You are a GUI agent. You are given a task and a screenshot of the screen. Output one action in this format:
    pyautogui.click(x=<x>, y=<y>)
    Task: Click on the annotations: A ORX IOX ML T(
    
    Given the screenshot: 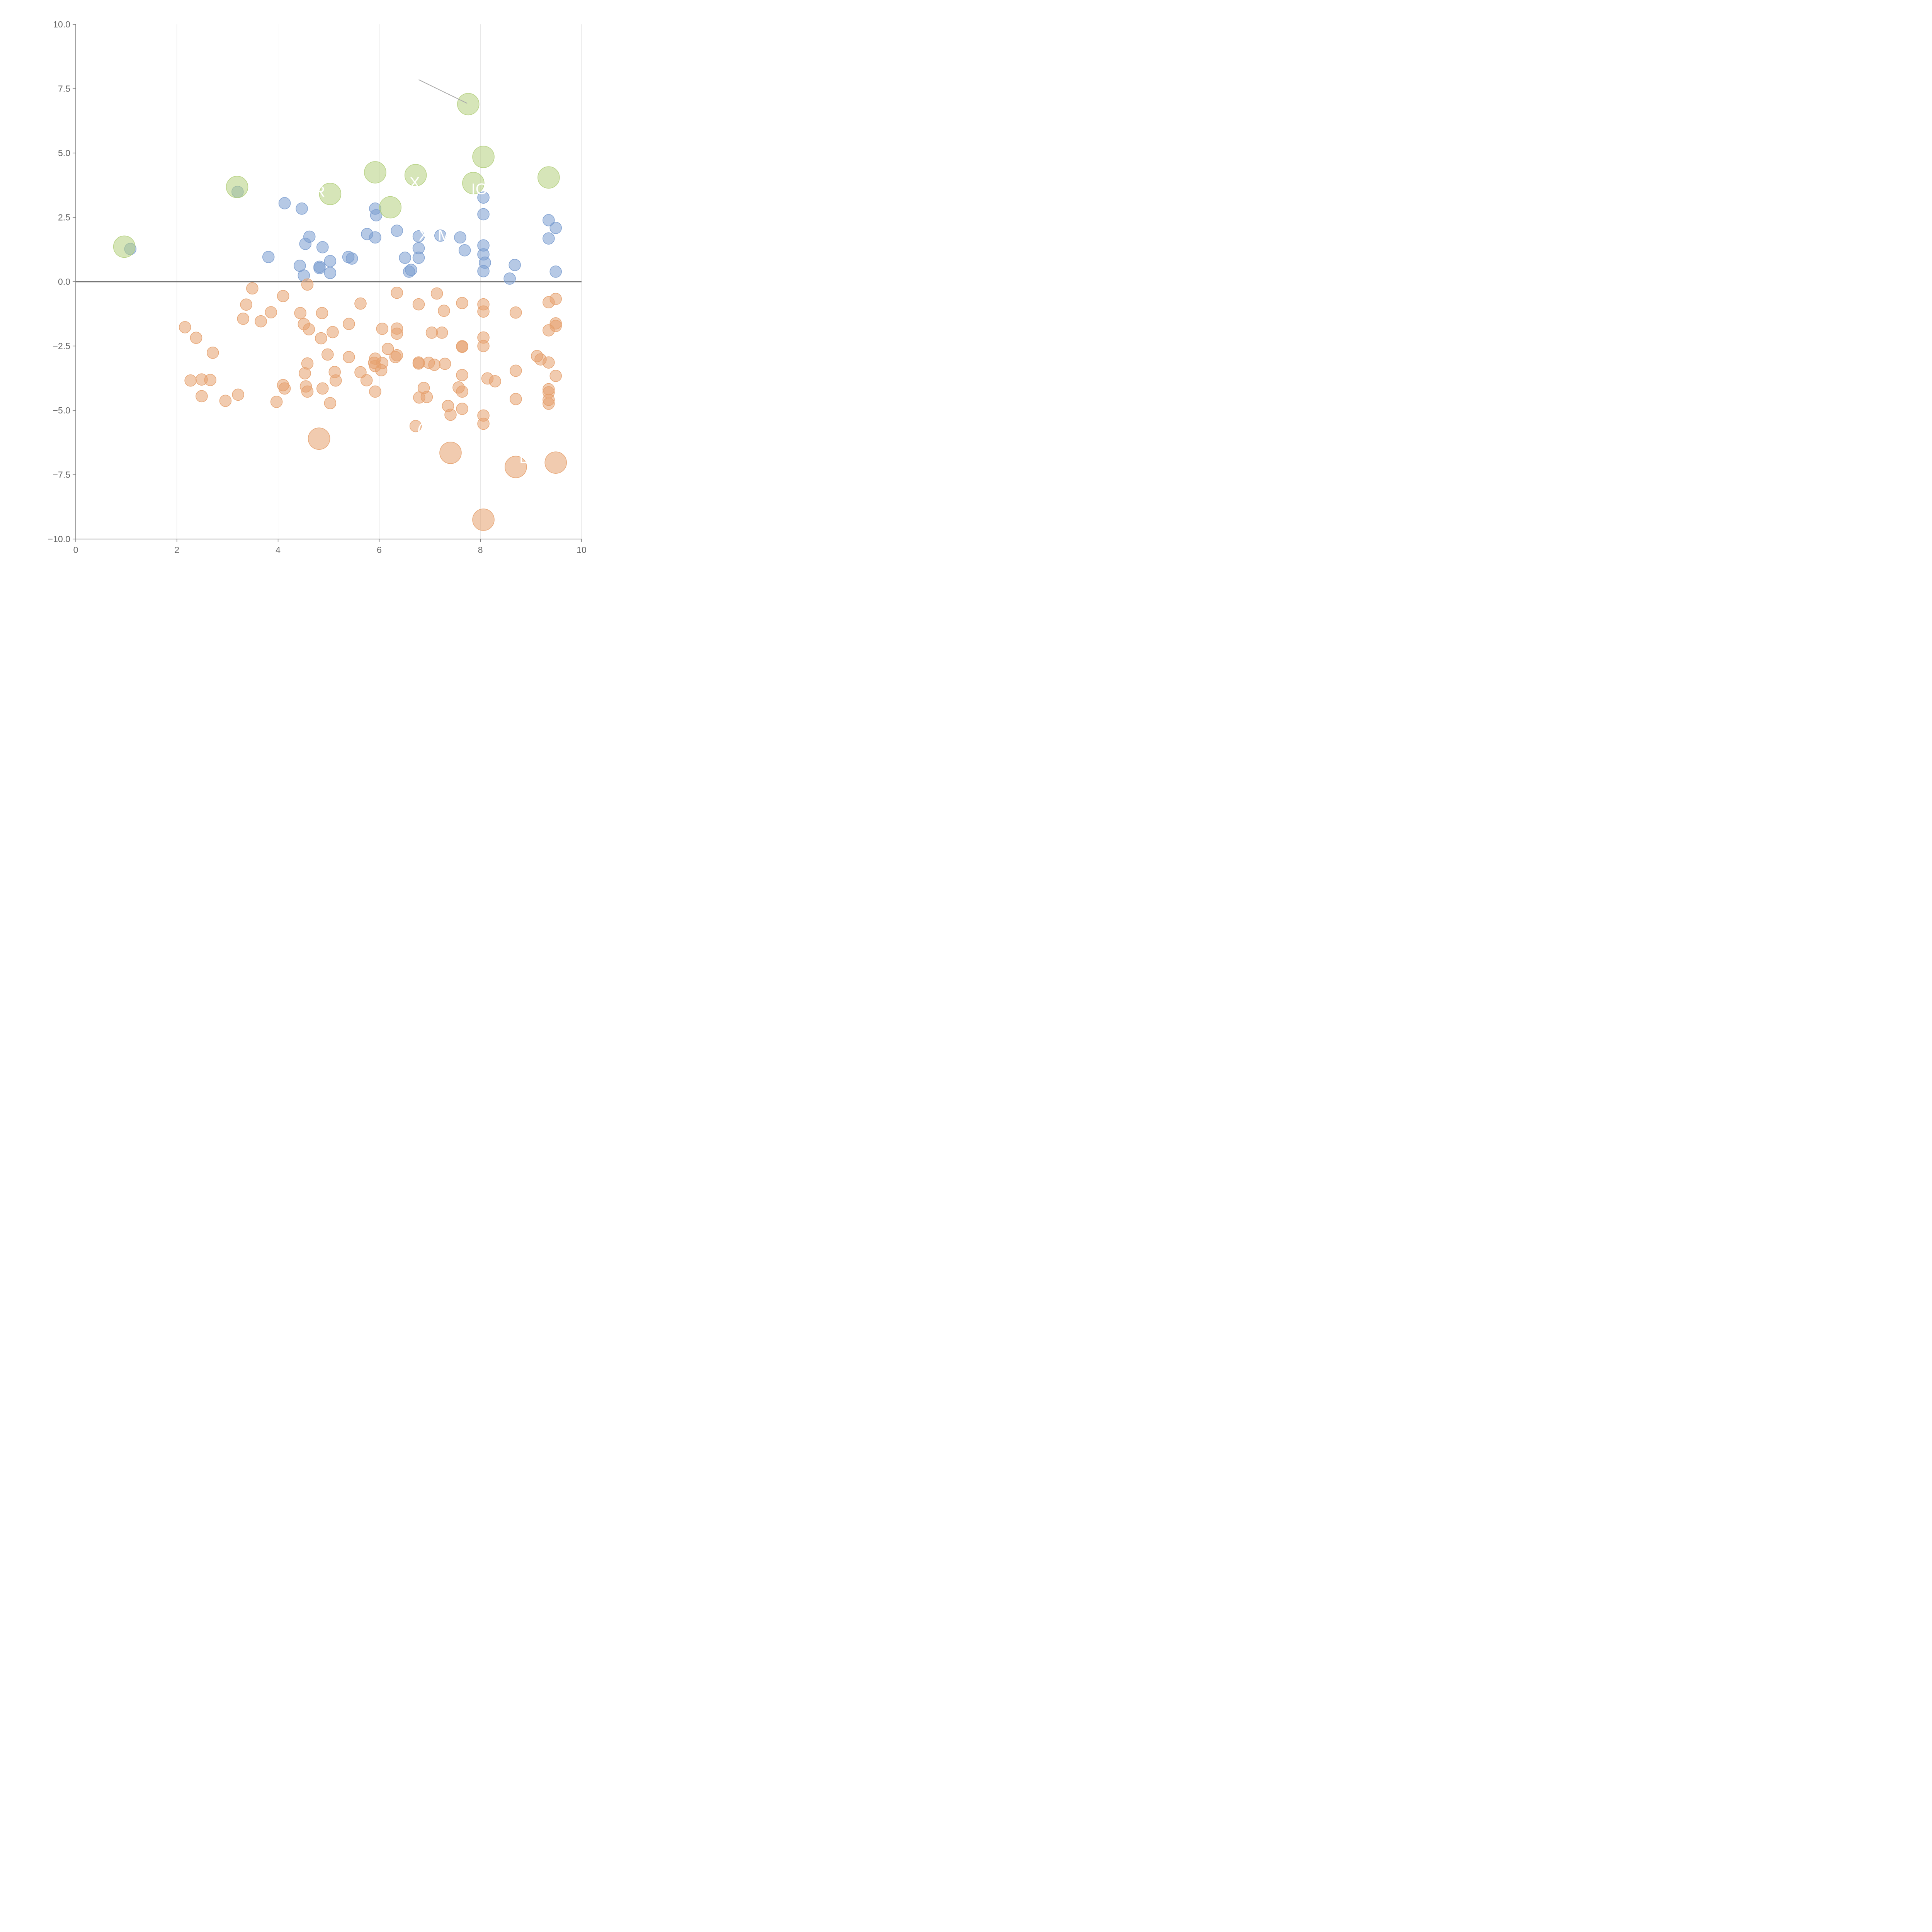 What is the action you would take?
    pyautogui.click(x=414, y=273)
    